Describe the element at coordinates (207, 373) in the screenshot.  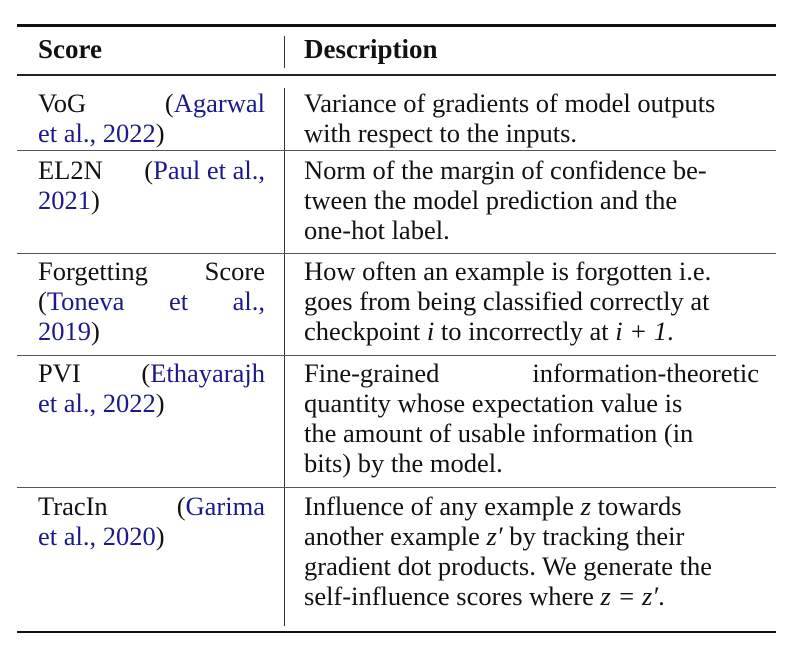
I see `citation-link: Ethayarajh` at that location.